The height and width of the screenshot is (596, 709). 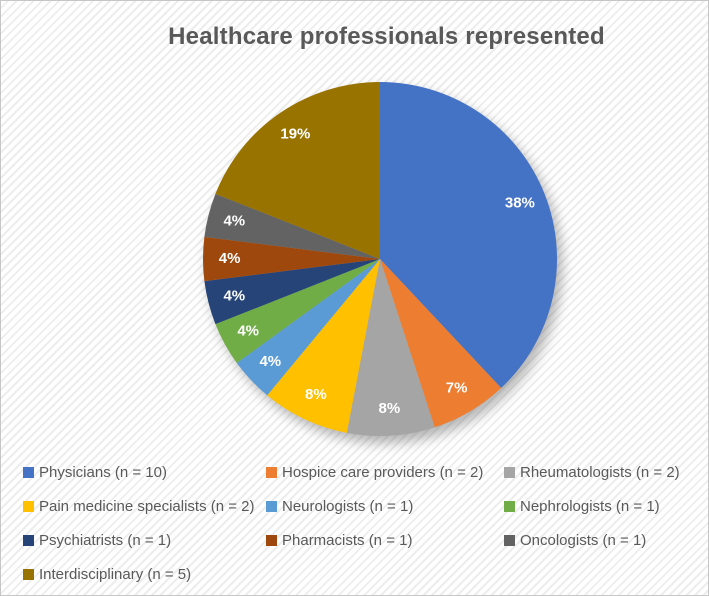 What do you see at coordinates (234, 295) in the screenshot?
I see `slice-label-psychiatrists: 4%` at bounding box center [234, 295].